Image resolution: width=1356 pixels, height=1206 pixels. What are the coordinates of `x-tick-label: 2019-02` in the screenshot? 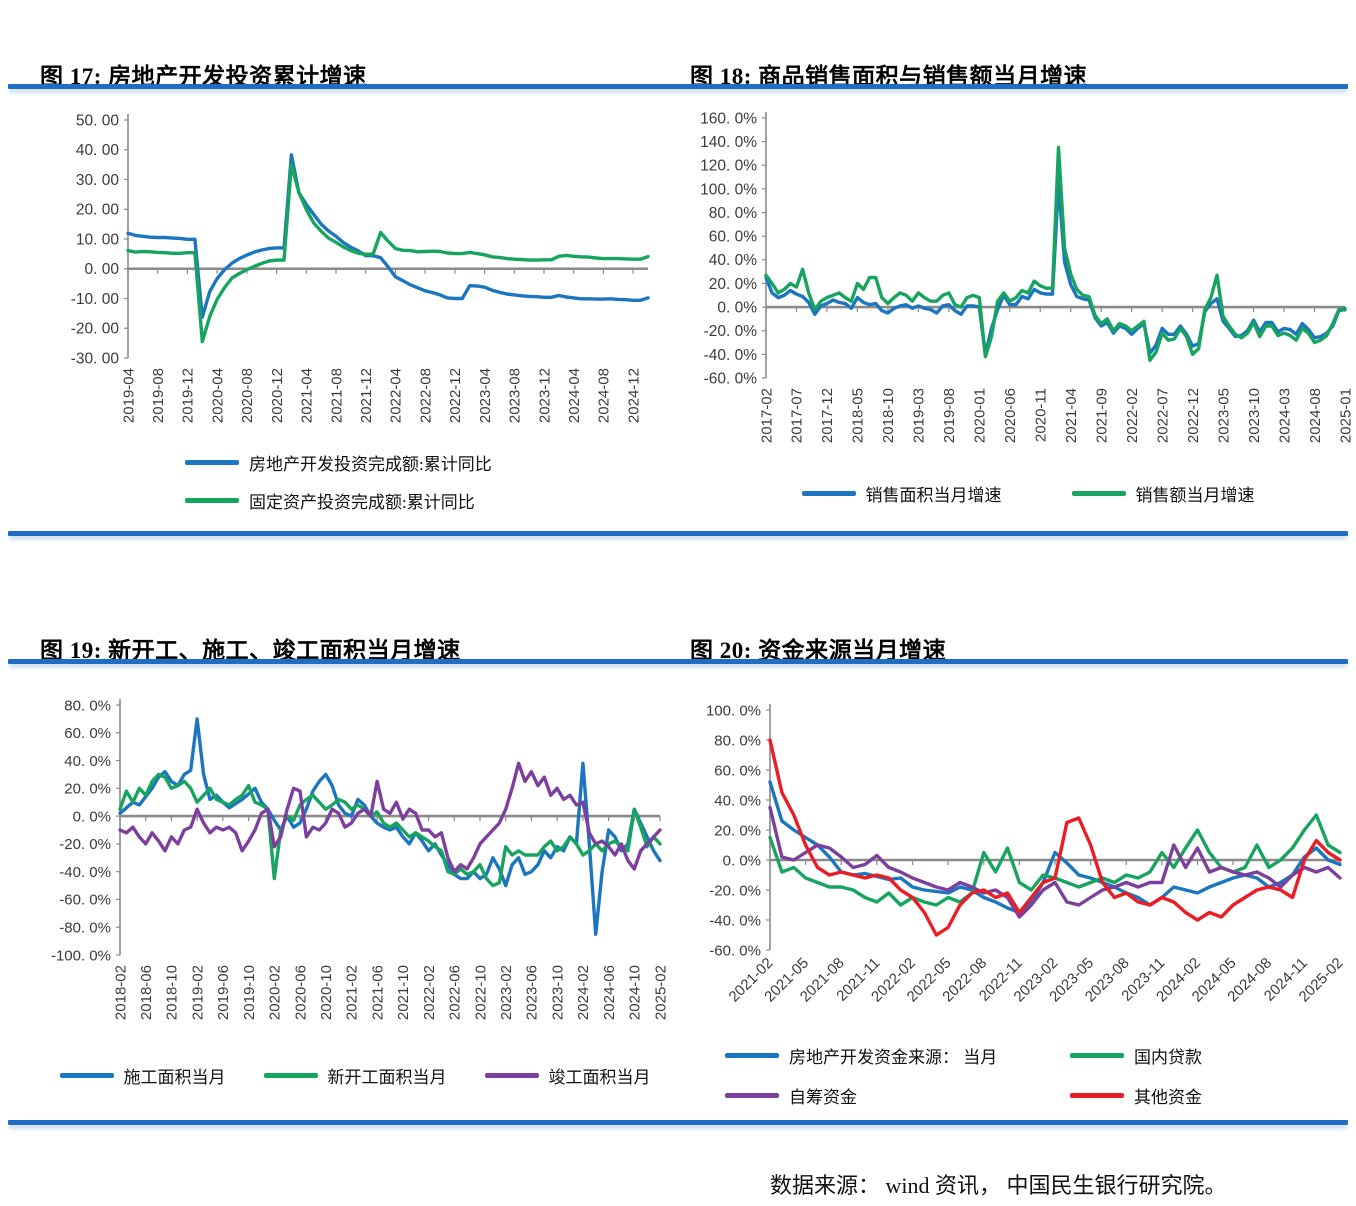 It's located at (197, 992).